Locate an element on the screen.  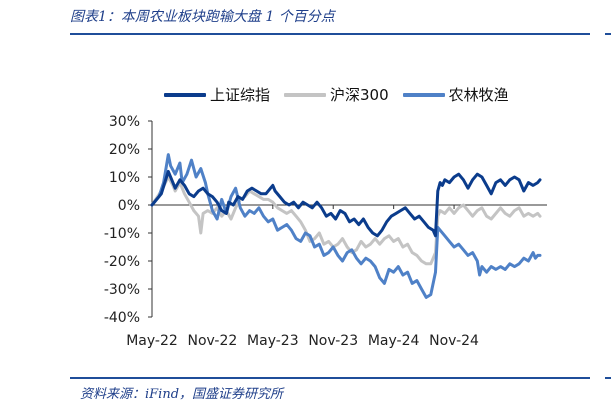
x-tick-label: May-23 is located at coordinates (273, 341).